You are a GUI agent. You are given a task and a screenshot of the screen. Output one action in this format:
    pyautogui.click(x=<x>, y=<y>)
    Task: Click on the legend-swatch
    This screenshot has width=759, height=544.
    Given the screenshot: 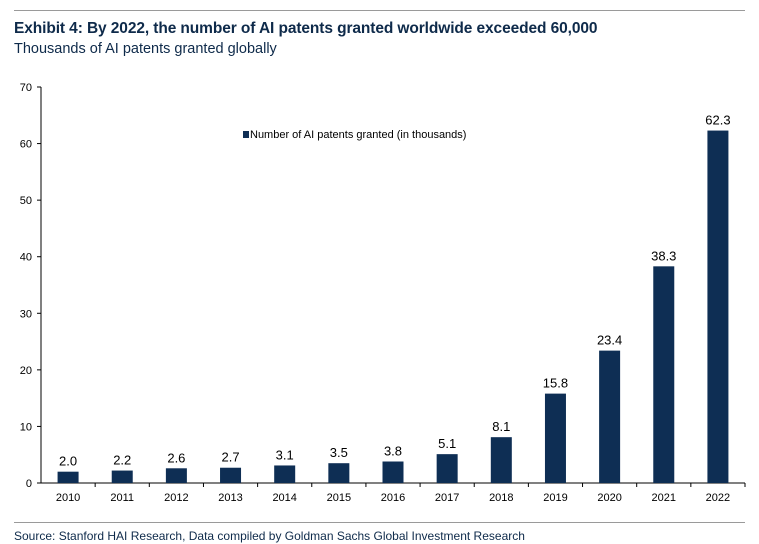 What is the action you would take?
    pyautogui.click(x=246, y=134)
    